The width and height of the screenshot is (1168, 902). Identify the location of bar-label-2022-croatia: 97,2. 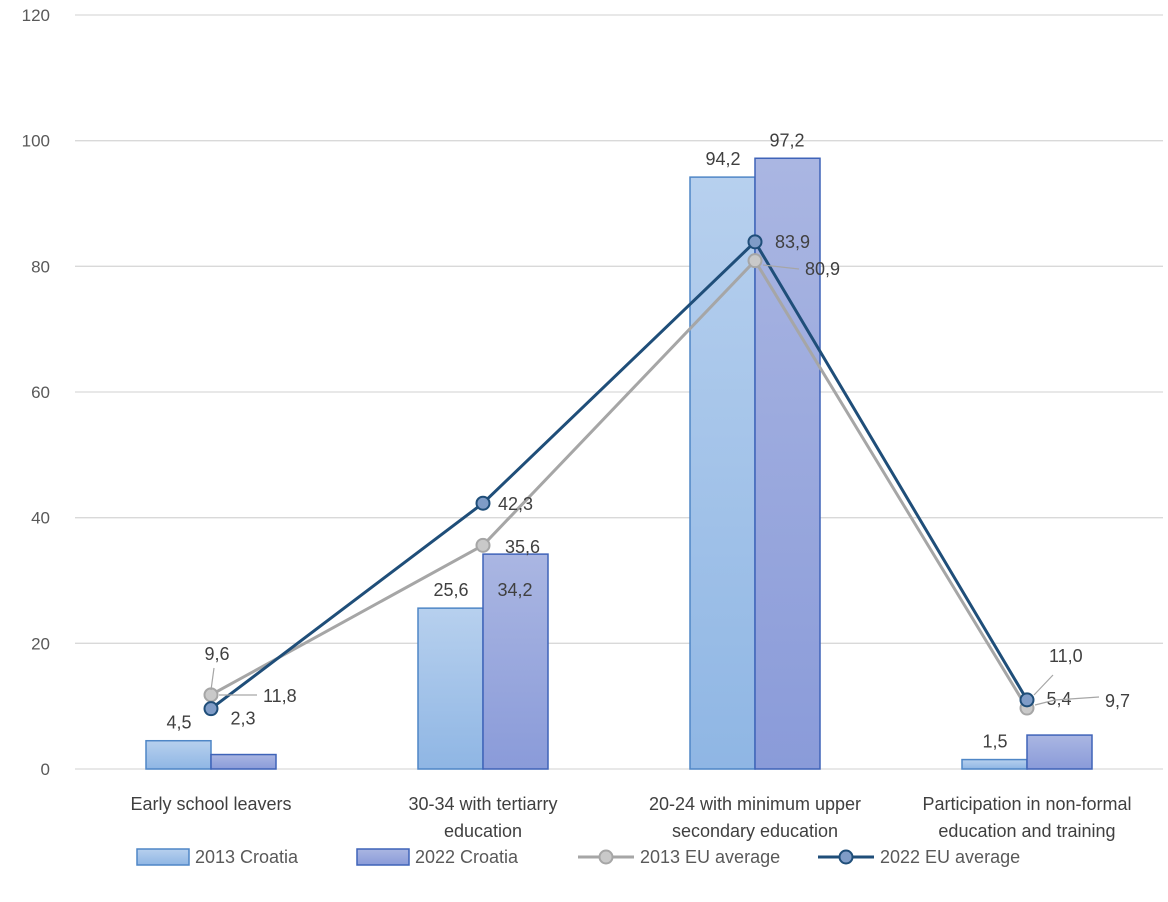
(786, 140).